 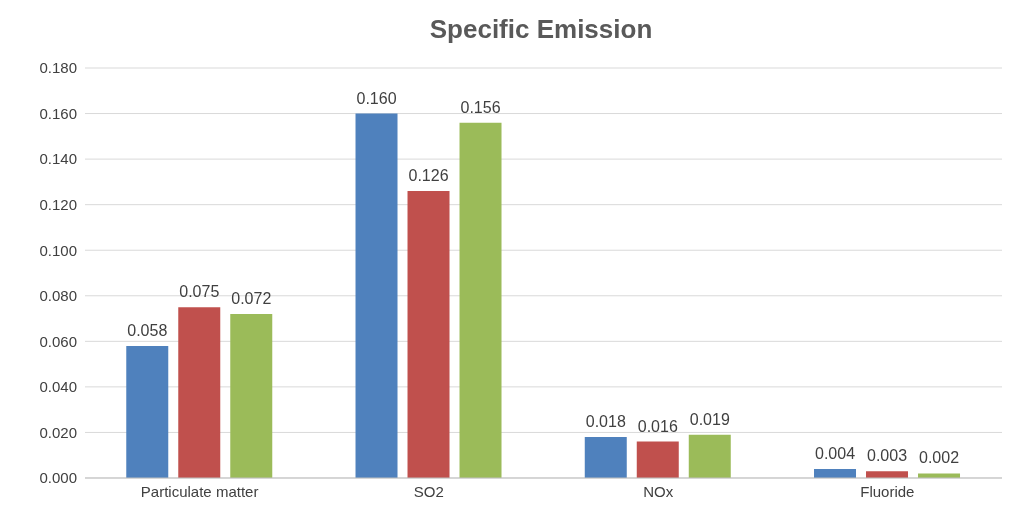 I want to click on y-tick-label: 0.060, so click(x=58, y=341).